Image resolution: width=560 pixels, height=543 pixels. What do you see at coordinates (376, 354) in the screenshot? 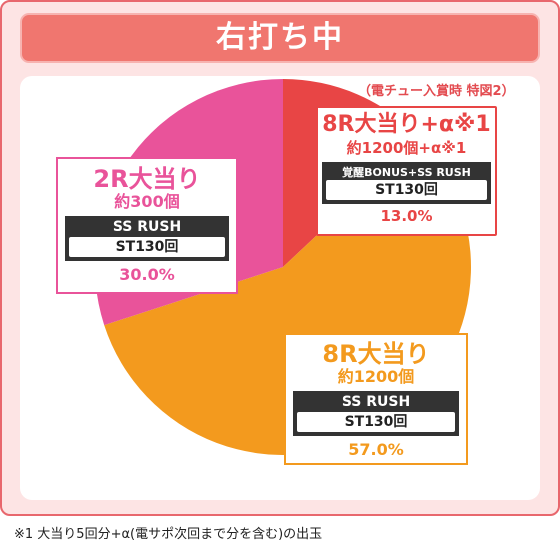
I see `slice-label-1: 8R大当り` at bounding box center [376, 354].